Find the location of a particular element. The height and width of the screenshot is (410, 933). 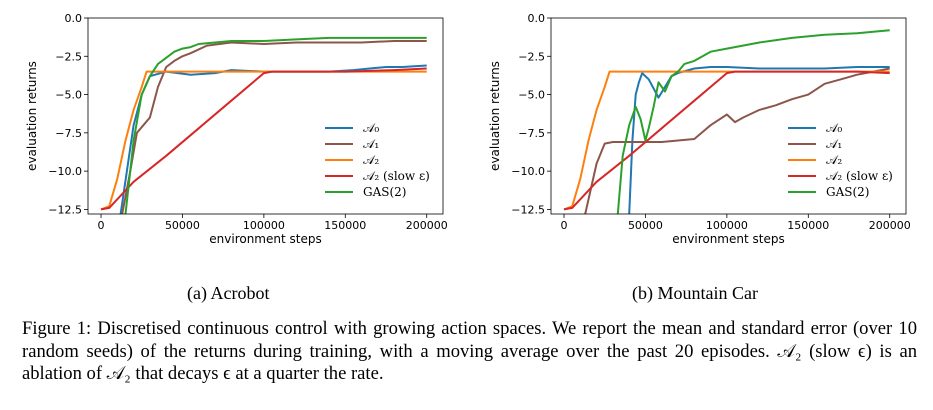

subcaption-a: (a) Acrobot is located at coordinates (228, 293).